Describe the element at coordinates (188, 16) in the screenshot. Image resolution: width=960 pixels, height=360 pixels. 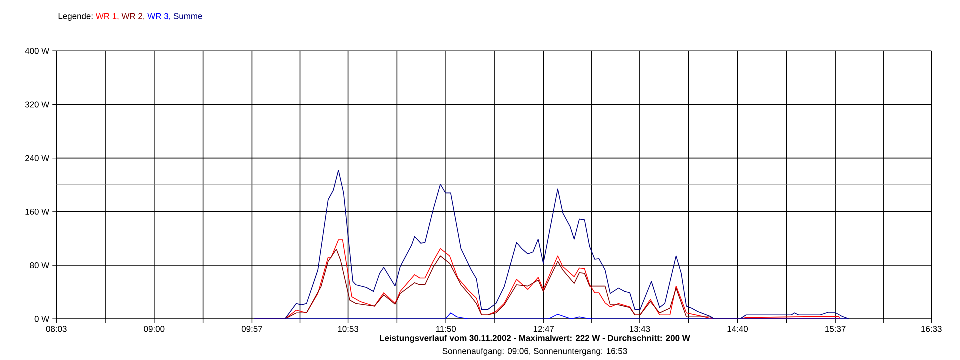
I see `text: Summe` at that location.